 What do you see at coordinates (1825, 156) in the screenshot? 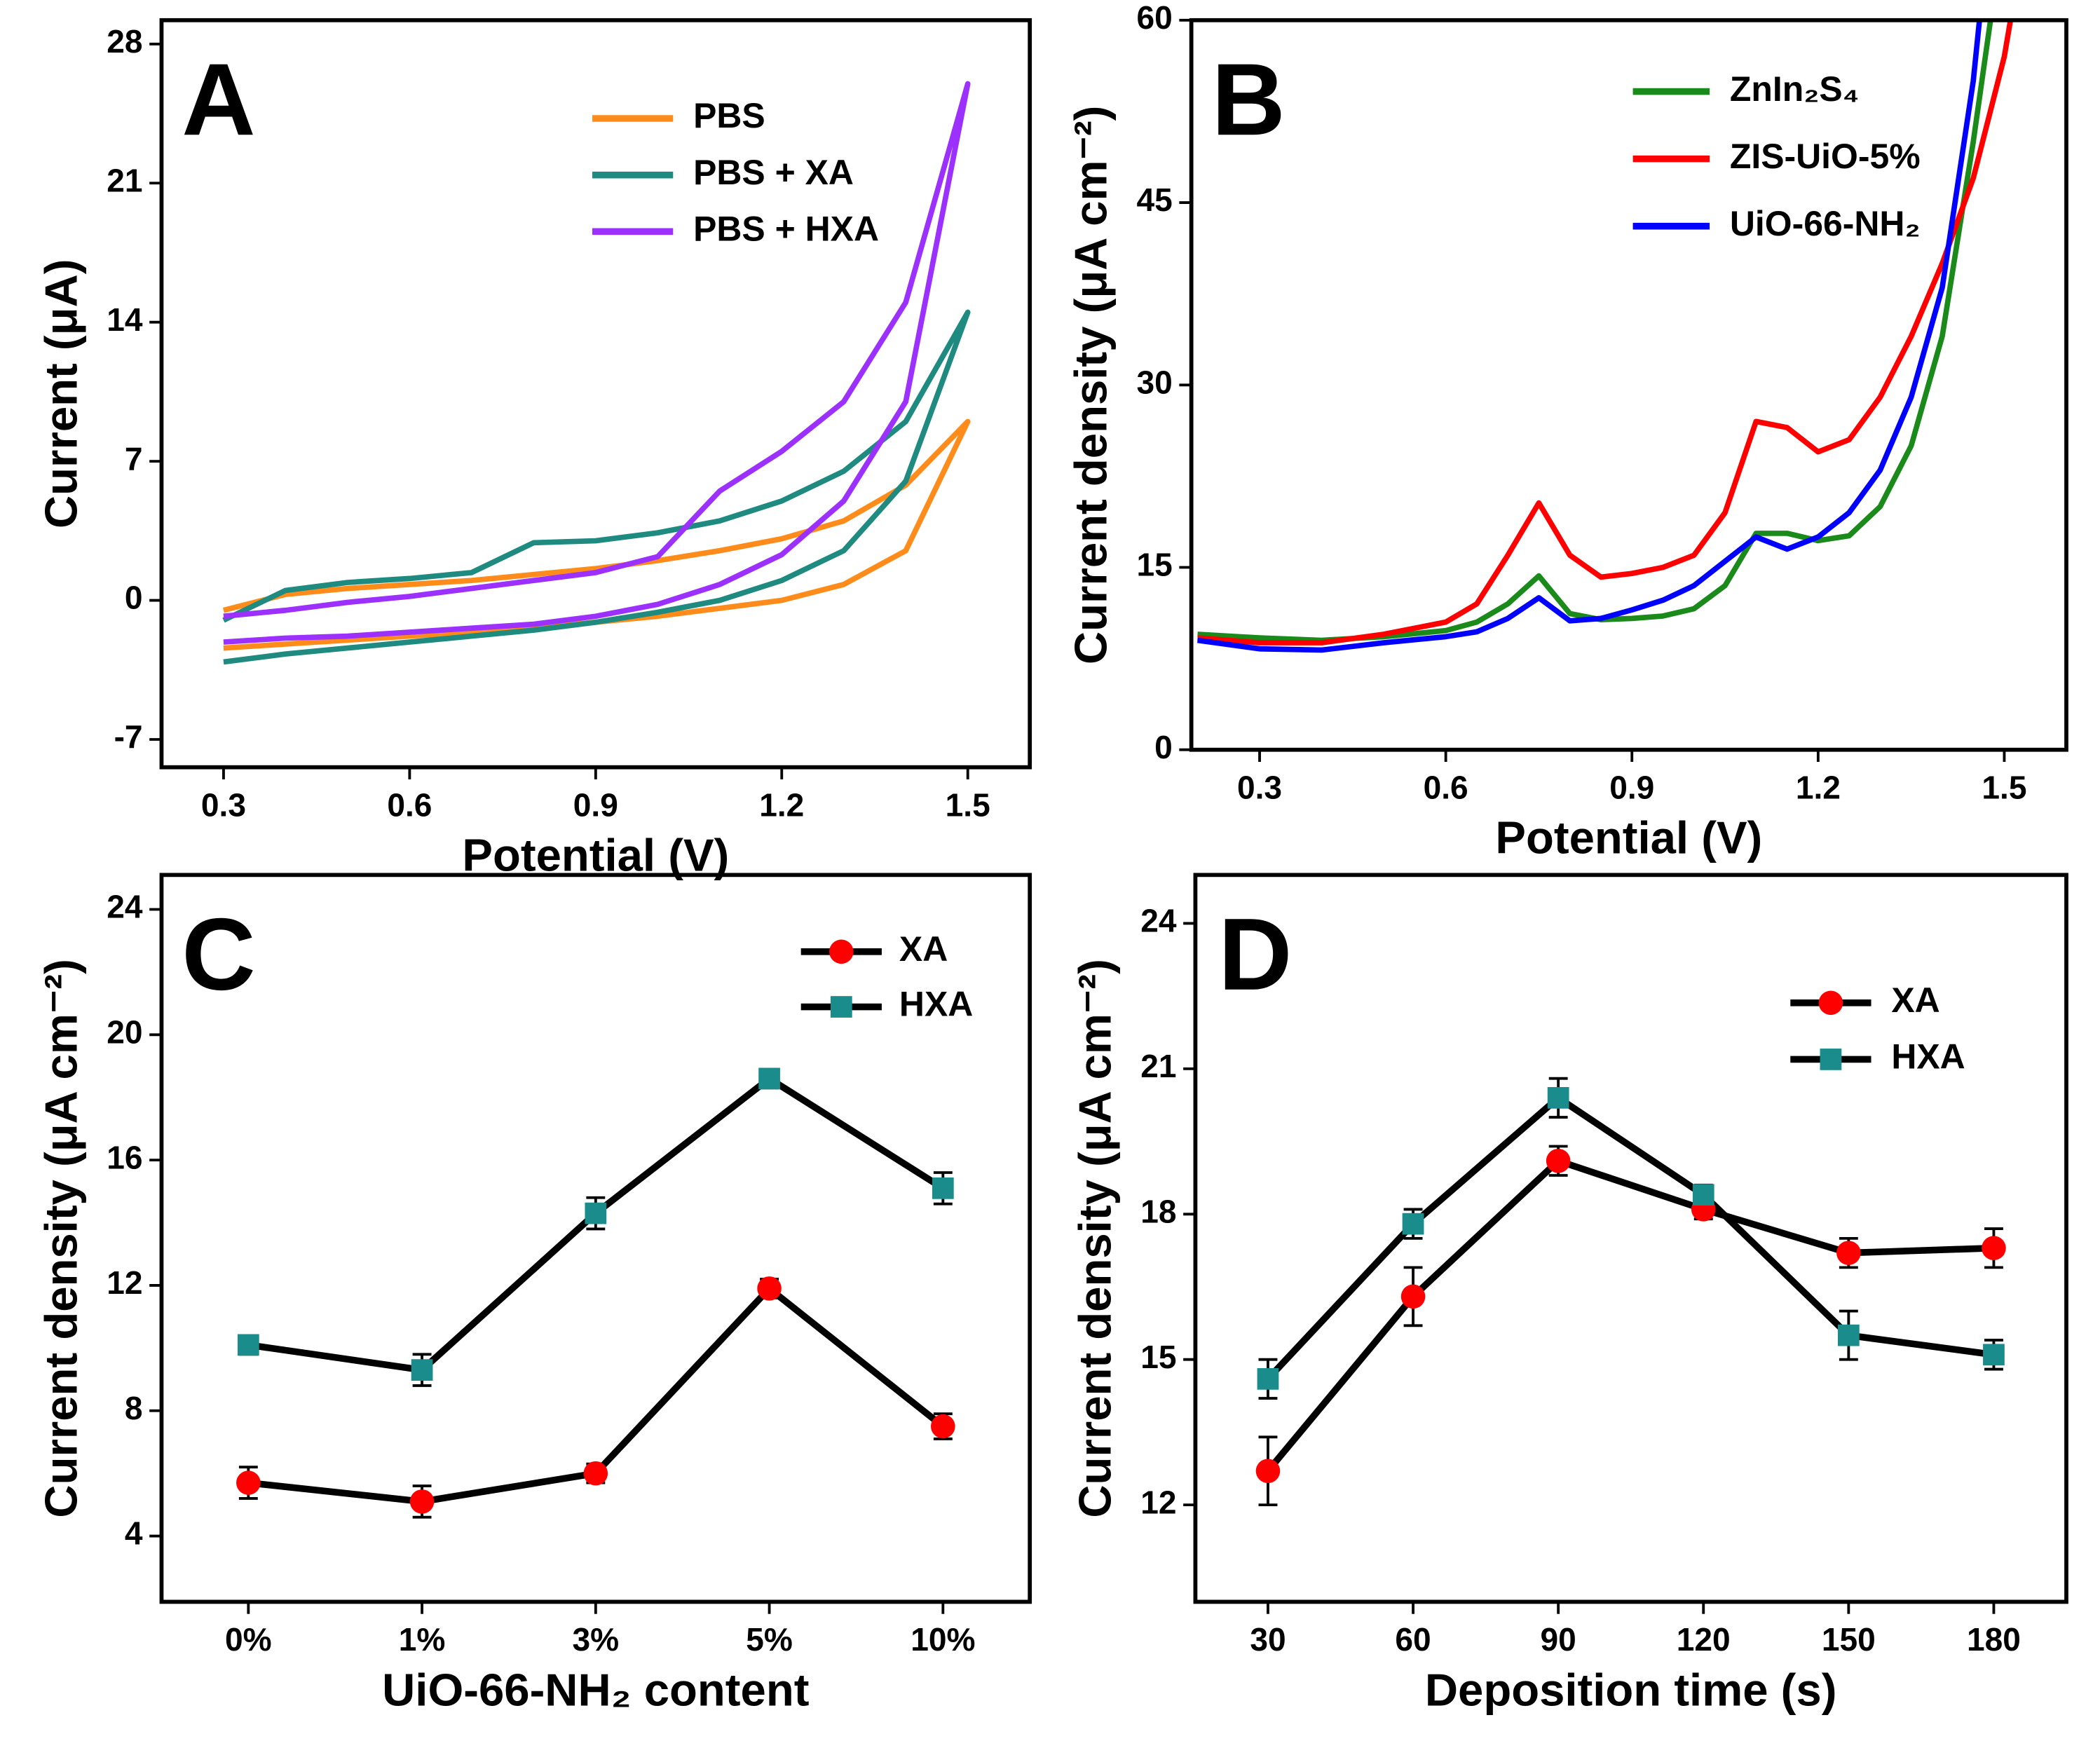
I see `legend-label: ZIS-UiO-5%` at bounding box center [1825, 156].